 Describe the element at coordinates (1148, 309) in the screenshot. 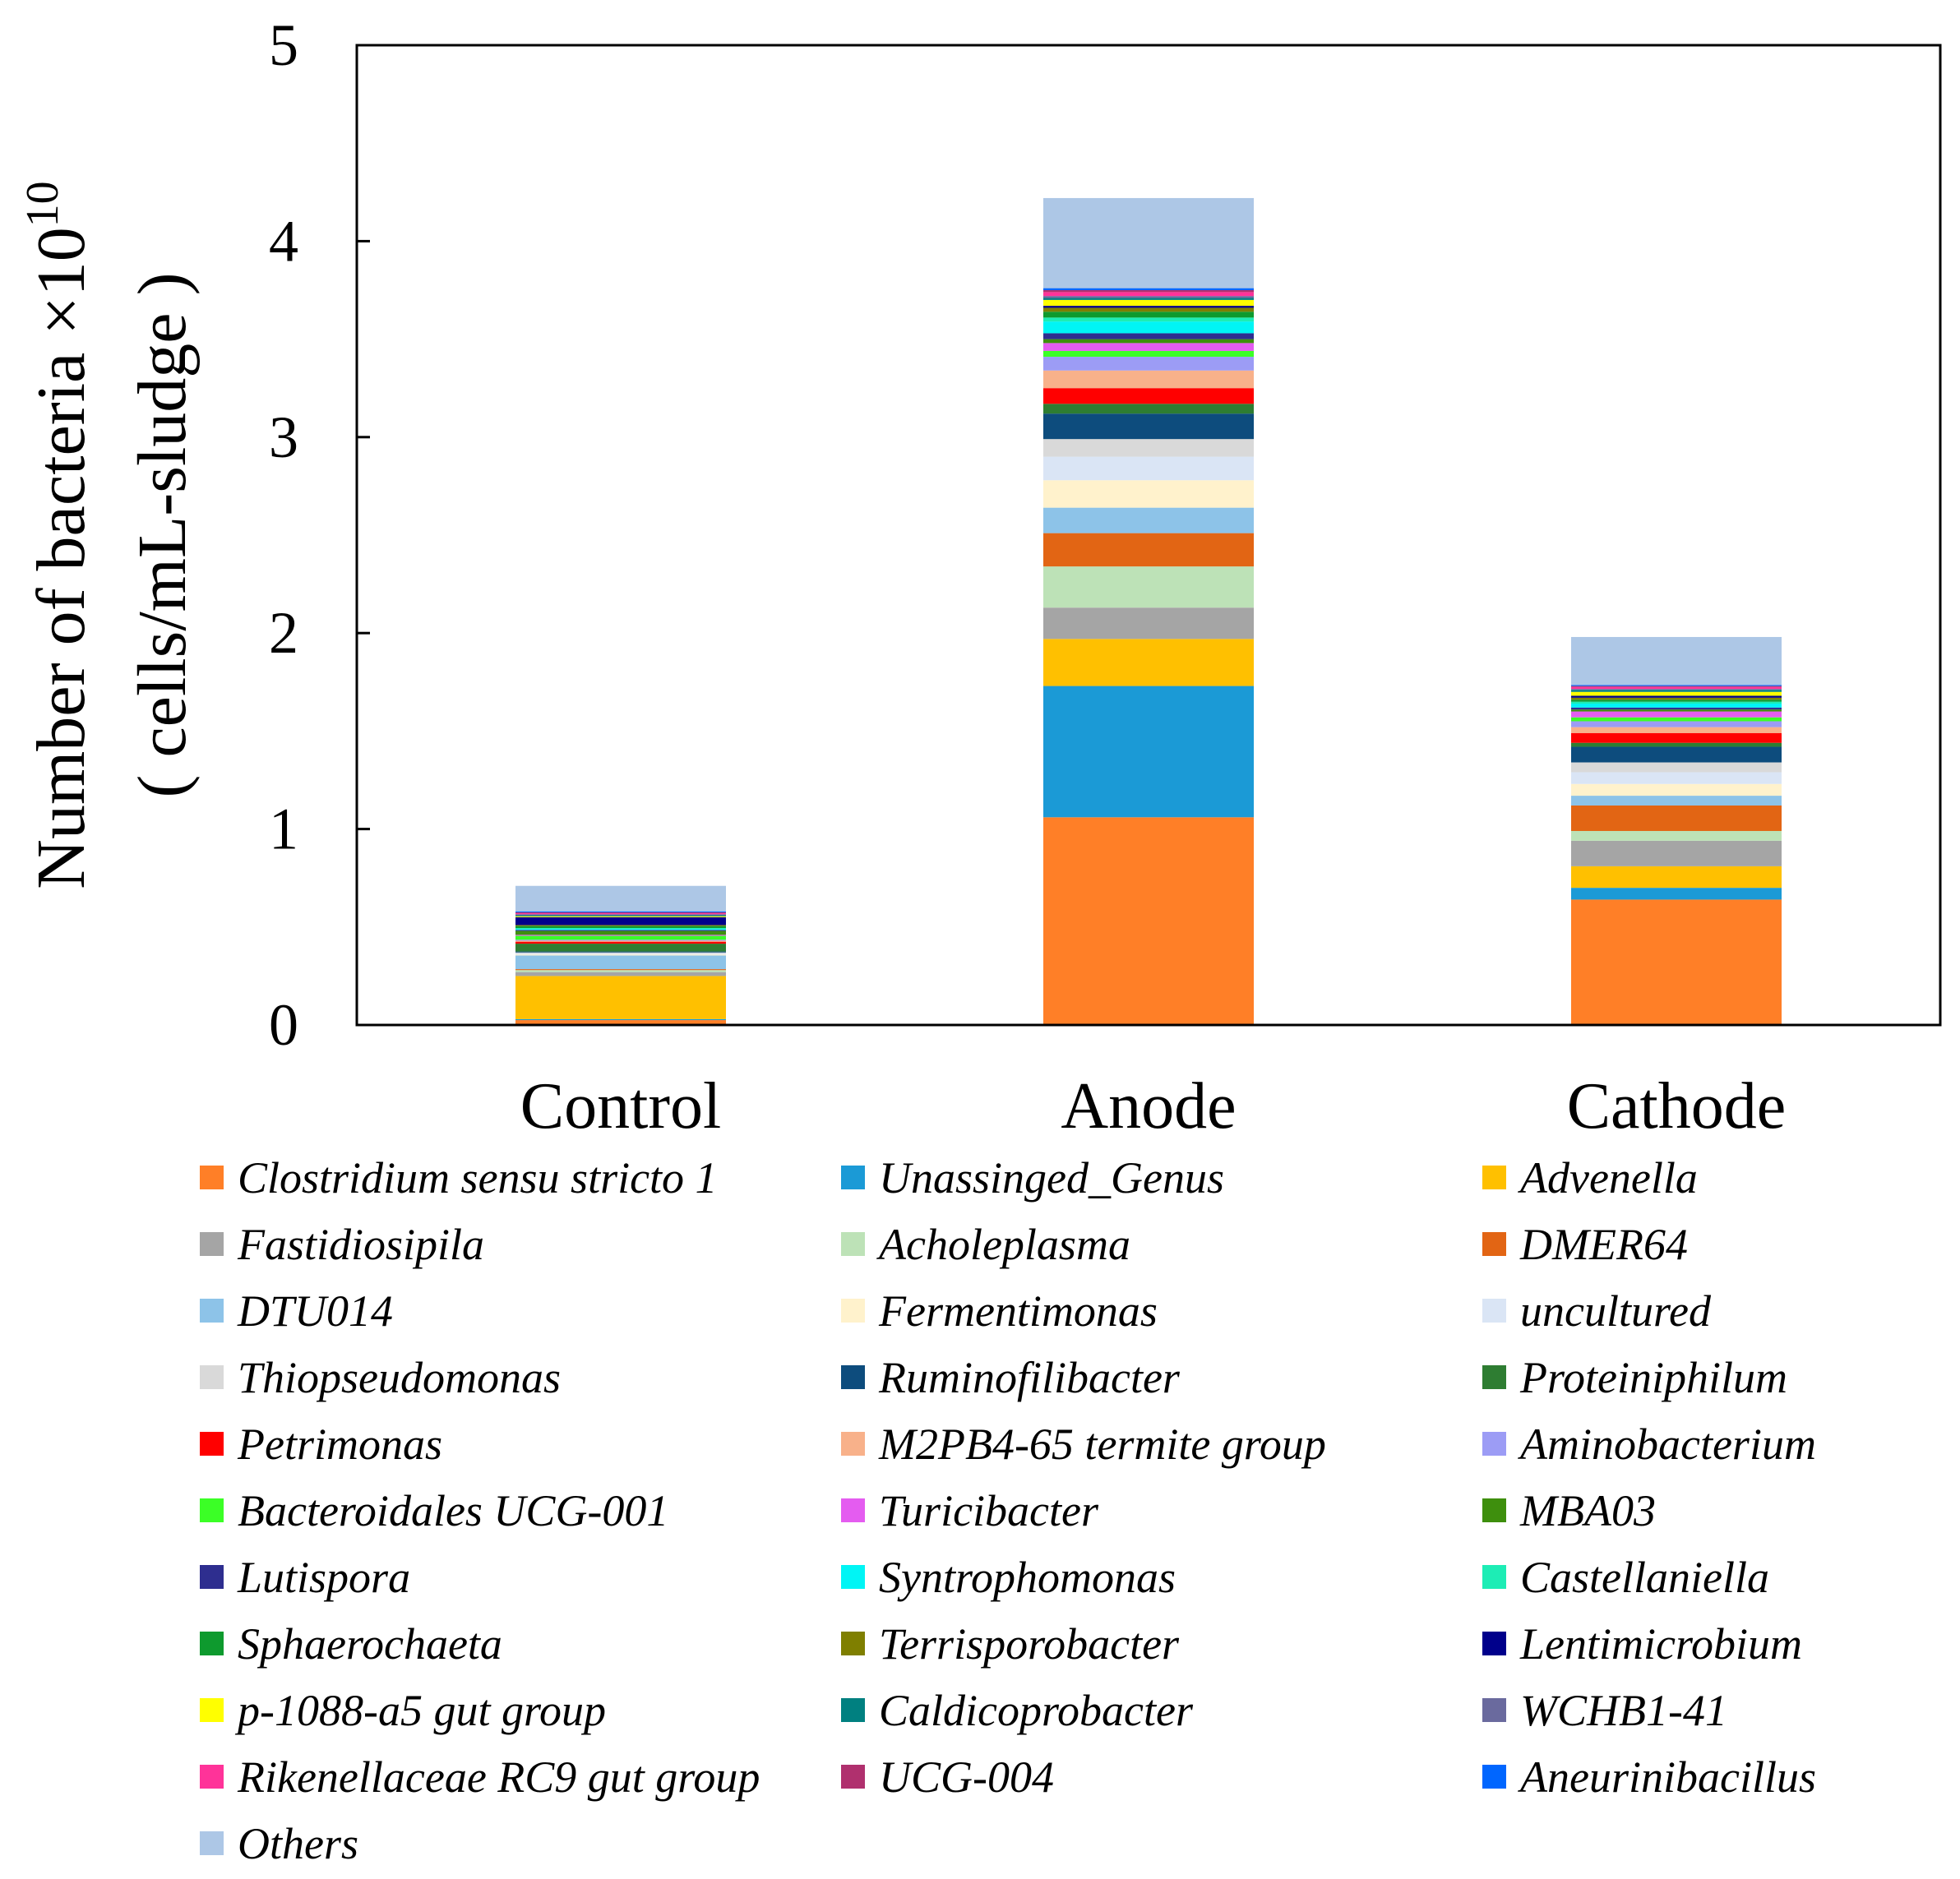

I see `bar-segment-anode-terrisporobacter` at that location.